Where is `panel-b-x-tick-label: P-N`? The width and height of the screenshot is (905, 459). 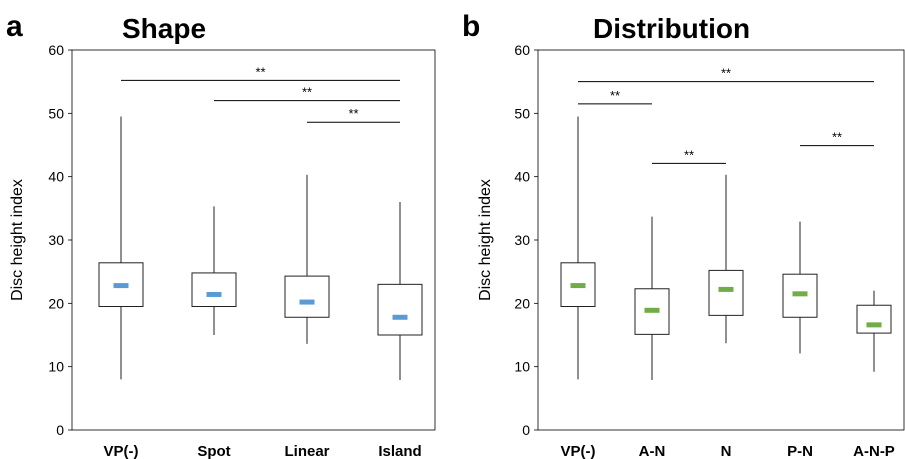
panel-b-x-tick-label: P-N is located at coordinates (800, 451).